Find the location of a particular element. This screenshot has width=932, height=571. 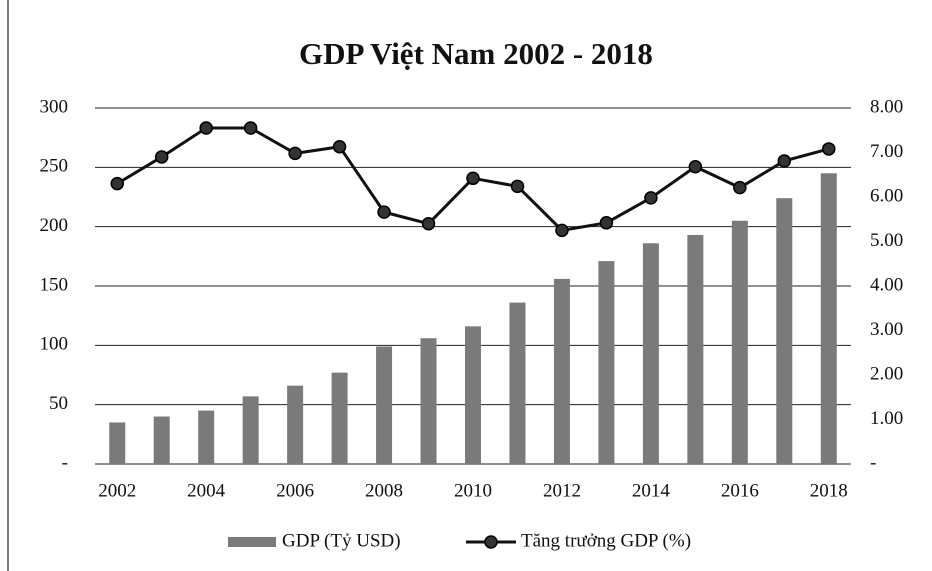

y2-tick-label: 1.00 is located at coordinates (886, 418).